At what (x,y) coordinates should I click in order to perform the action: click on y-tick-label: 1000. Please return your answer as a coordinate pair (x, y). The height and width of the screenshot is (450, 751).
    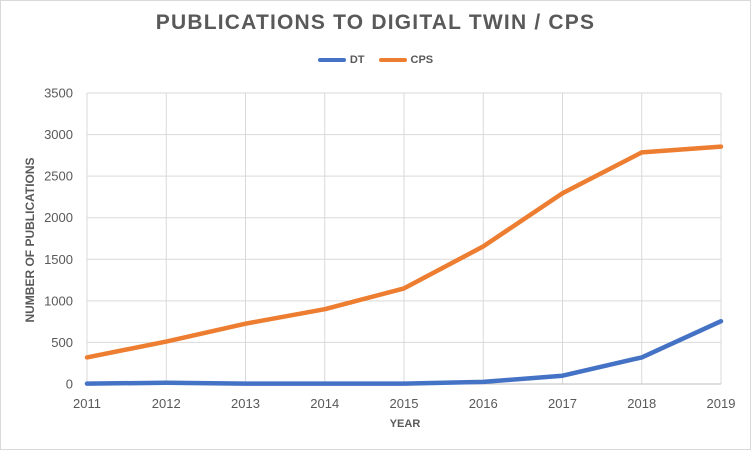
    Looking at the image, I should click on (58, 300).